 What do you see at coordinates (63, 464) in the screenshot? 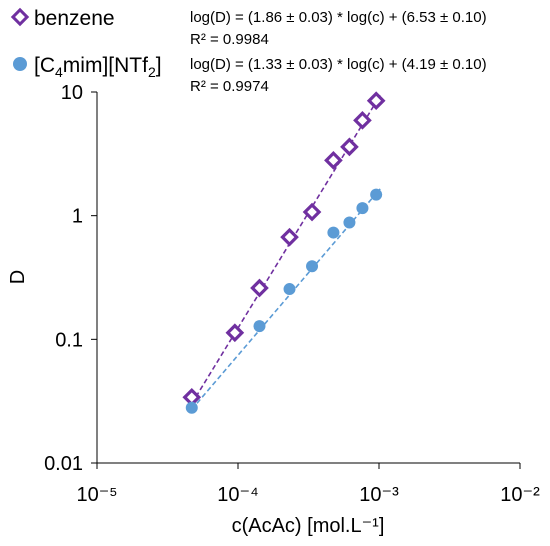
I see `y-tick-label: 0.01` at bounding box center [63, 464].